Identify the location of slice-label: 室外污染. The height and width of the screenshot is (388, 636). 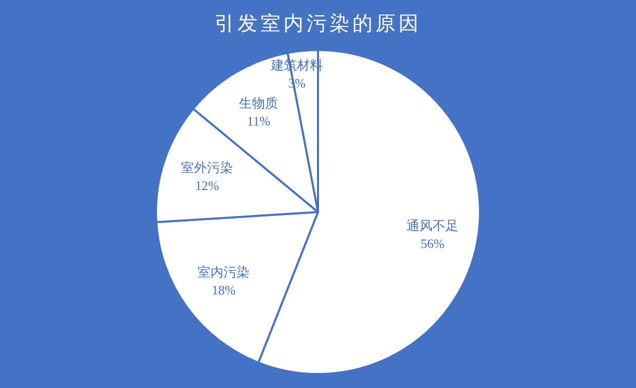
(207, 167).